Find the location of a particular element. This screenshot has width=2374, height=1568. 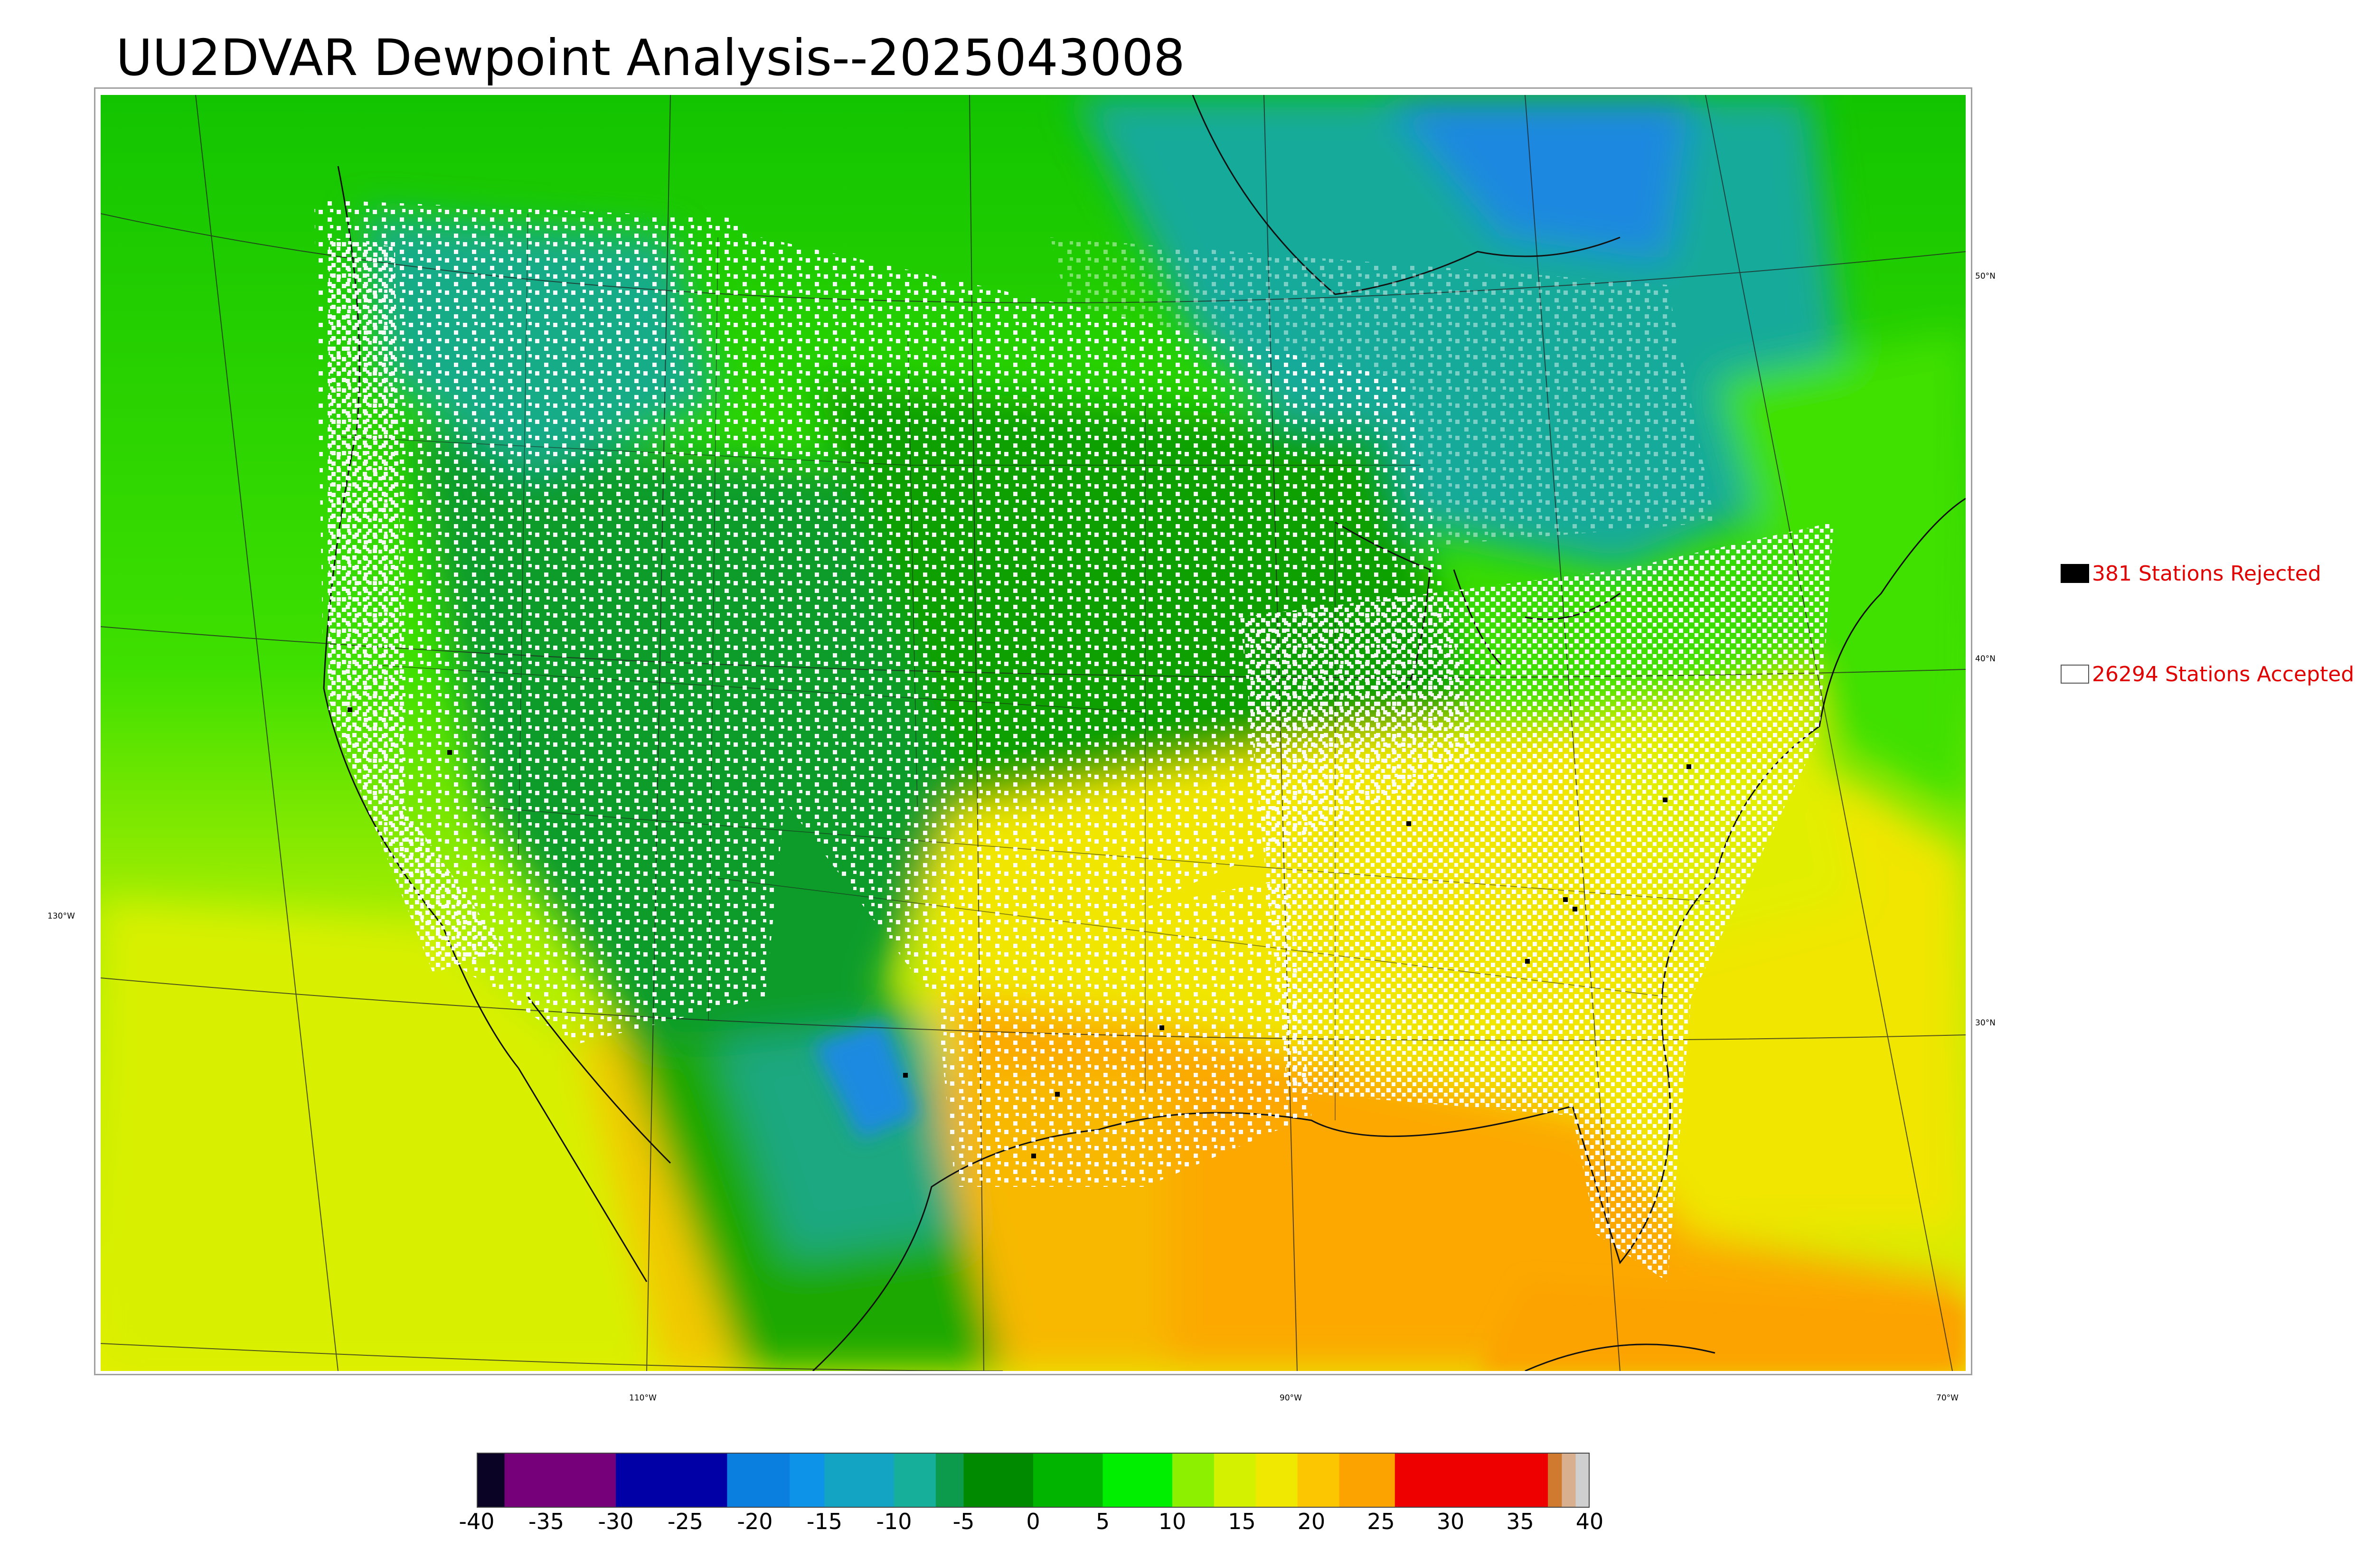

legend-rejected: 381 Stations Rejected is located at coordinates (2191, 573).